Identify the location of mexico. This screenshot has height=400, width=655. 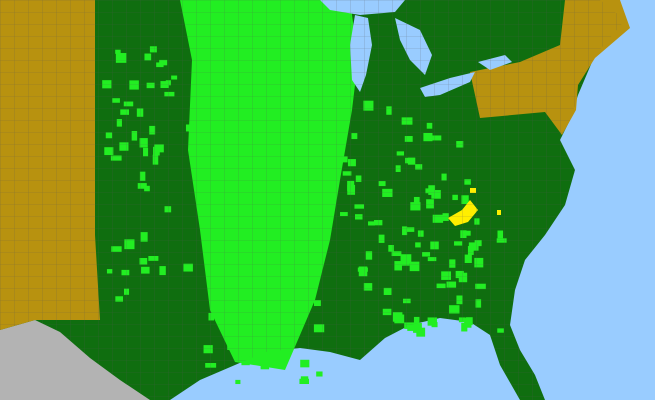
(75, 360).